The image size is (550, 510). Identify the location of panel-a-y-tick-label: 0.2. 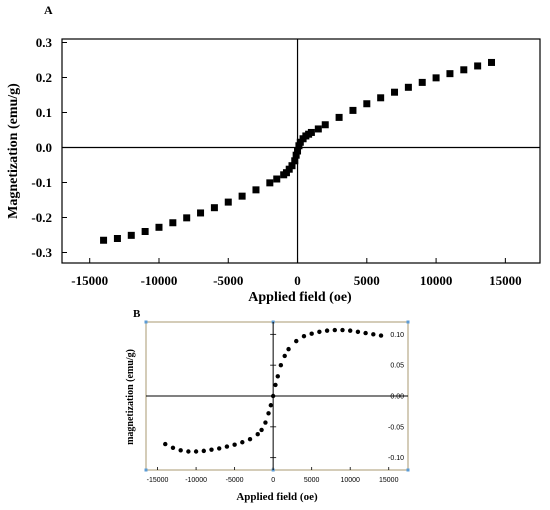
(44, 77).